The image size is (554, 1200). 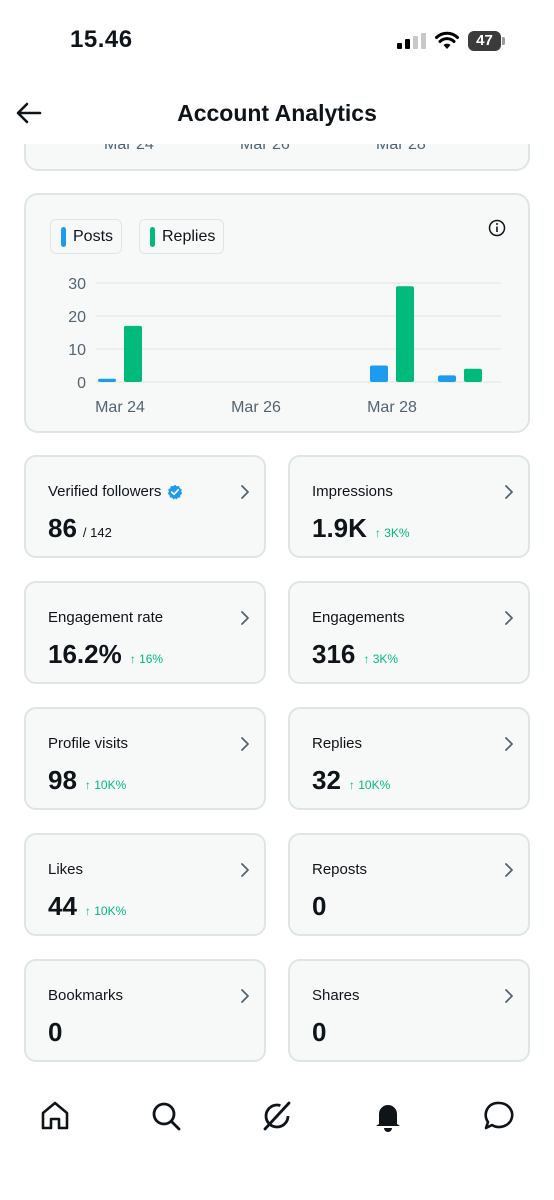 I want to click on stat-card: Replies 32 ↑ 10K%, so click(x=409, y=758).